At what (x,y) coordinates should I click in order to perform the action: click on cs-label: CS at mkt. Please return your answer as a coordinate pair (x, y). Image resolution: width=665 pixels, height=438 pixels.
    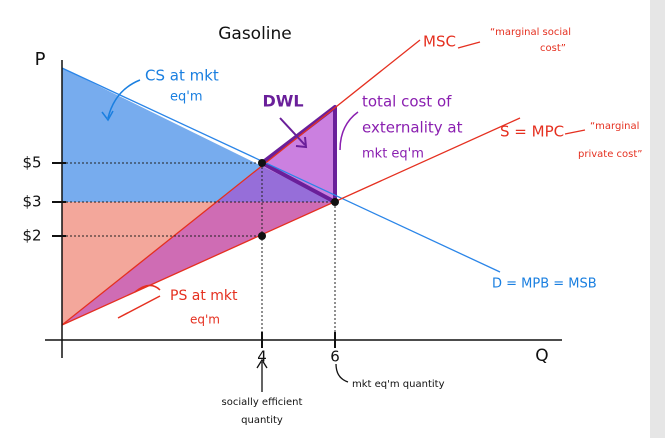
    Looking at the image, I should click on (182, 76).